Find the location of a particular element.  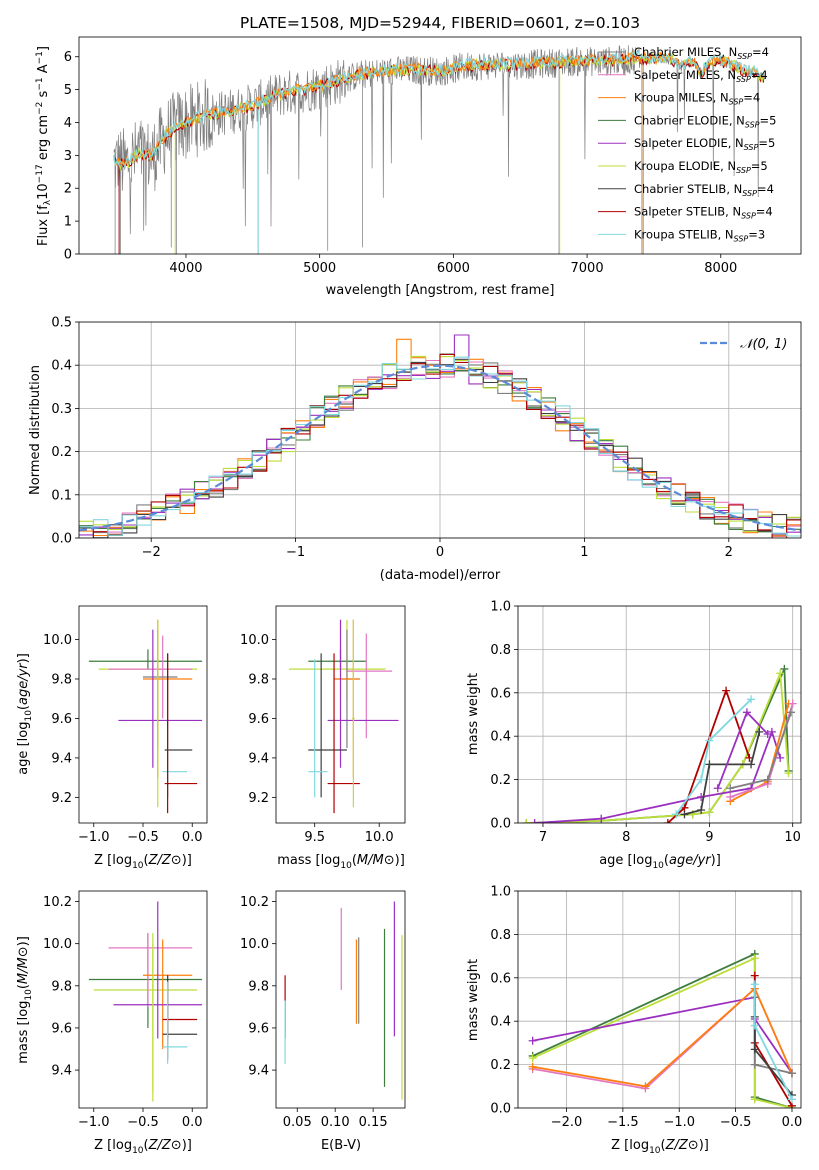

legend-text: Salpeter ELODIE, N is located at coordinates (689, 143).